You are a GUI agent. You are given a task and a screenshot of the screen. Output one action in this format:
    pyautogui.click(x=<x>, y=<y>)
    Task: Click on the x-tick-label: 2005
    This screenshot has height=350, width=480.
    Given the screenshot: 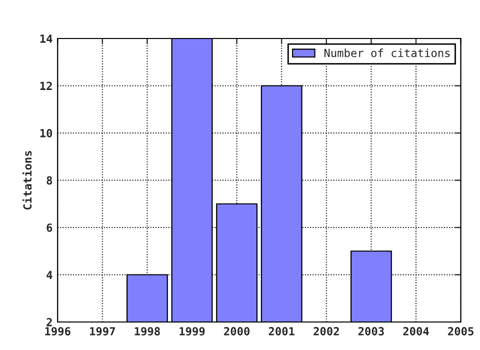 What is the action you would take?
    pyautogui.click(x=461, y=331)
    